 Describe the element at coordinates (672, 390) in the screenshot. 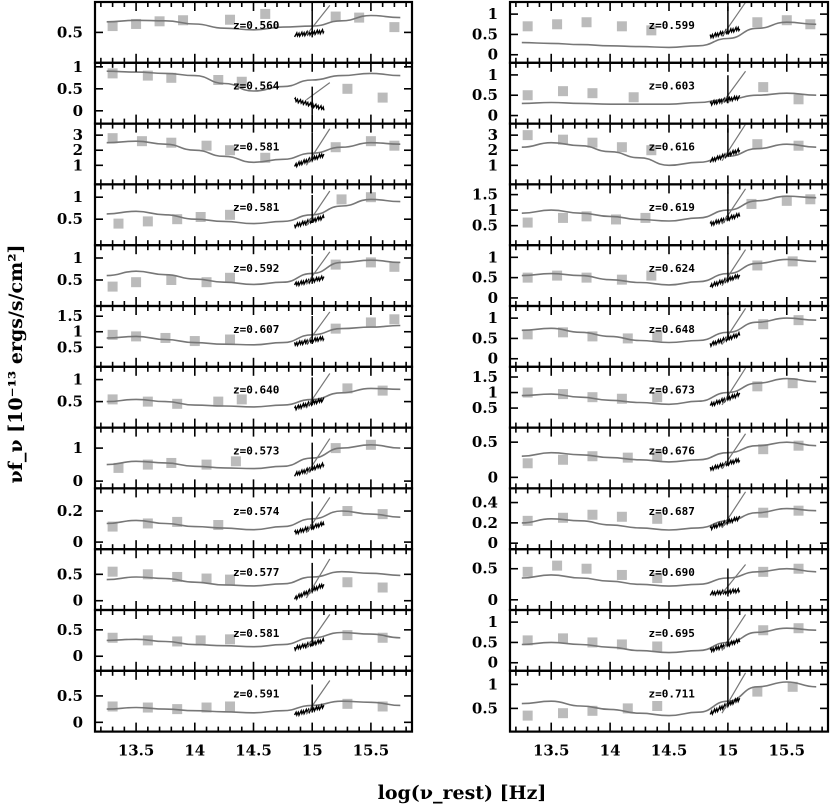

I see `redshift-label: z=0.673` at that location.